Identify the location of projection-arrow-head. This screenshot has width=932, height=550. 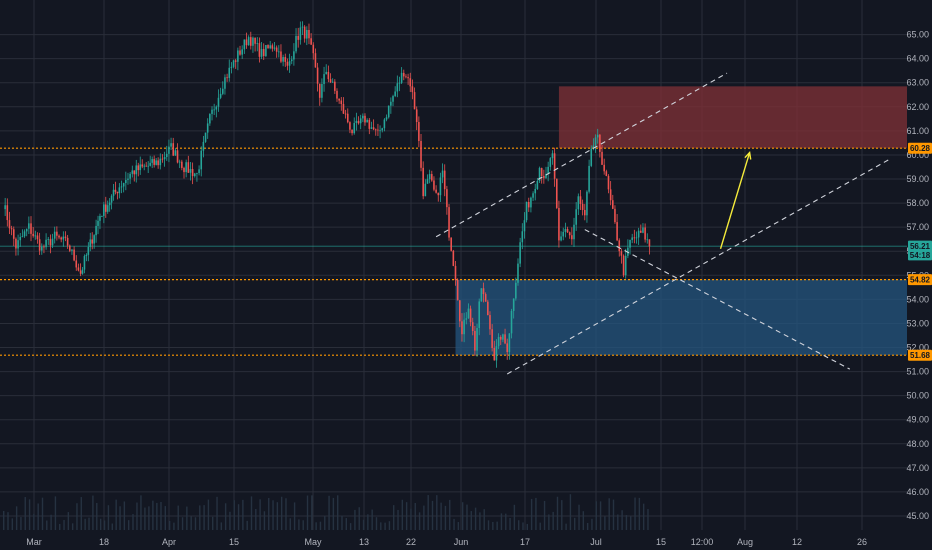
(748, 155).